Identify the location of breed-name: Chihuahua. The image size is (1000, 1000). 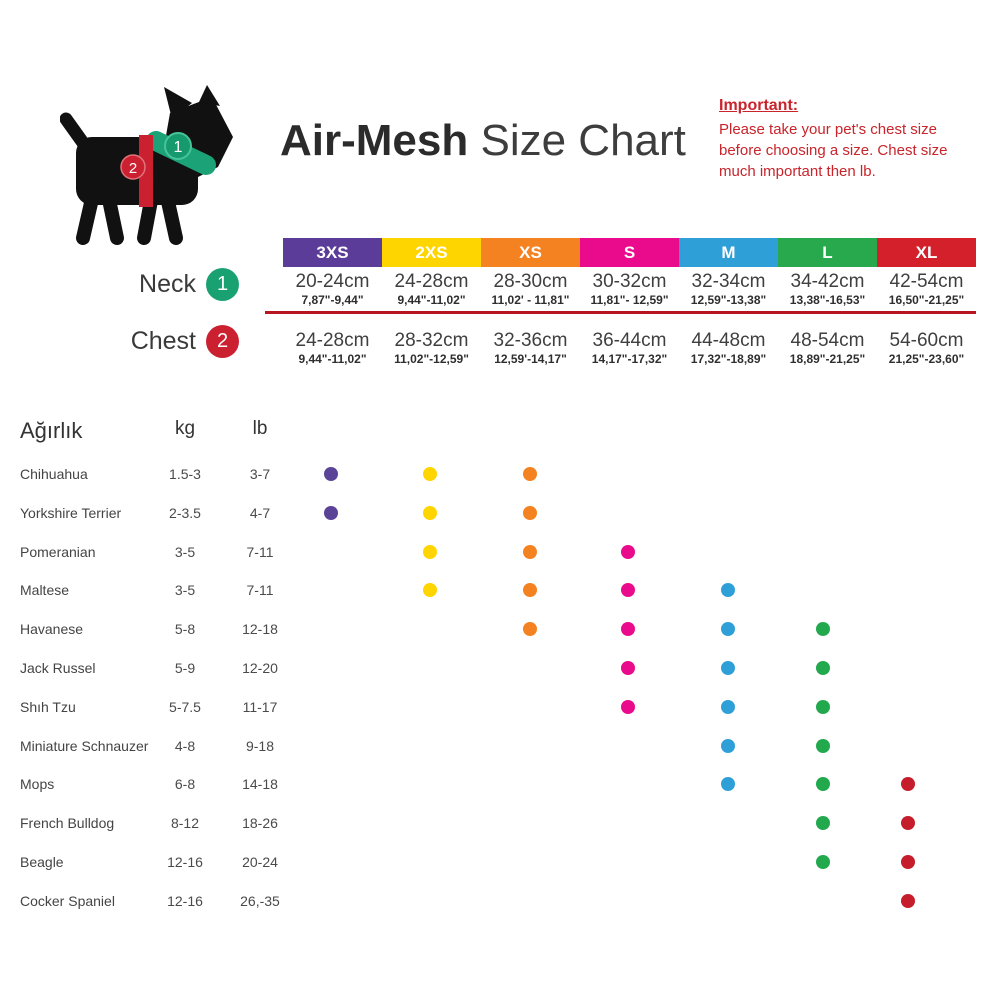
(54, 474).